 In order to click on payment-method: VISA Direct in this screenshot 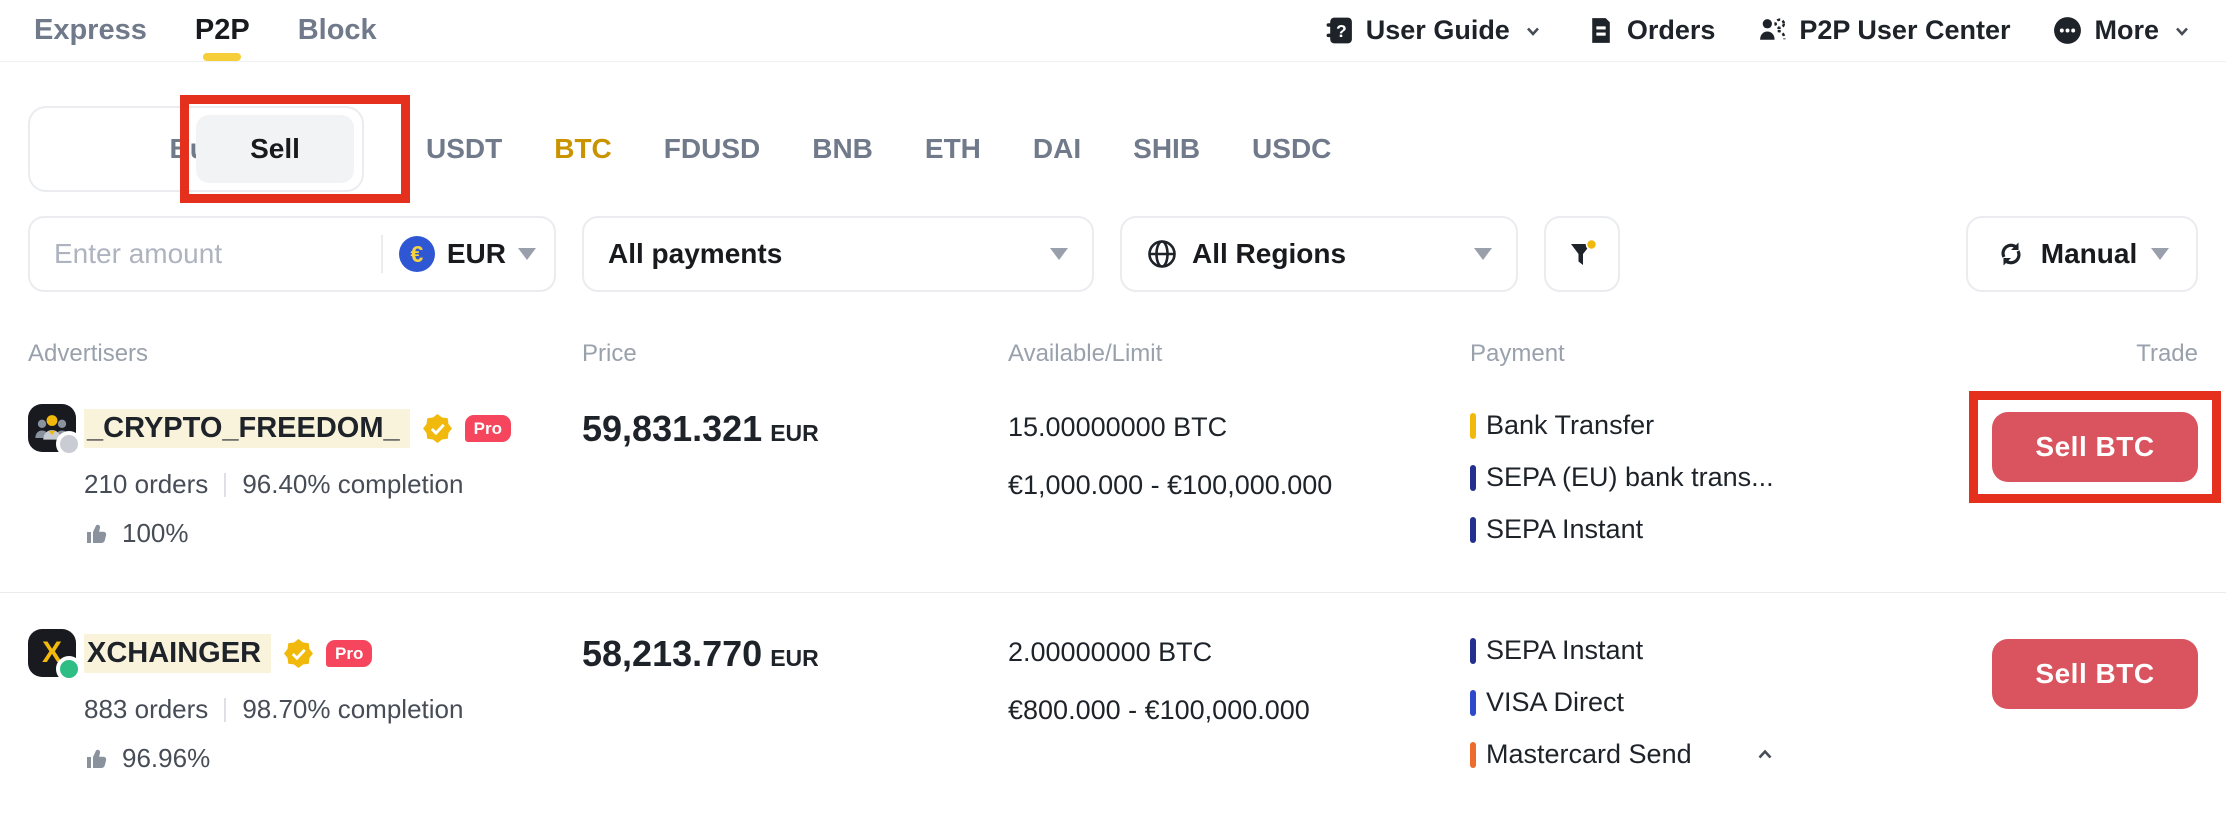, I will do `click(1718, 702)`.